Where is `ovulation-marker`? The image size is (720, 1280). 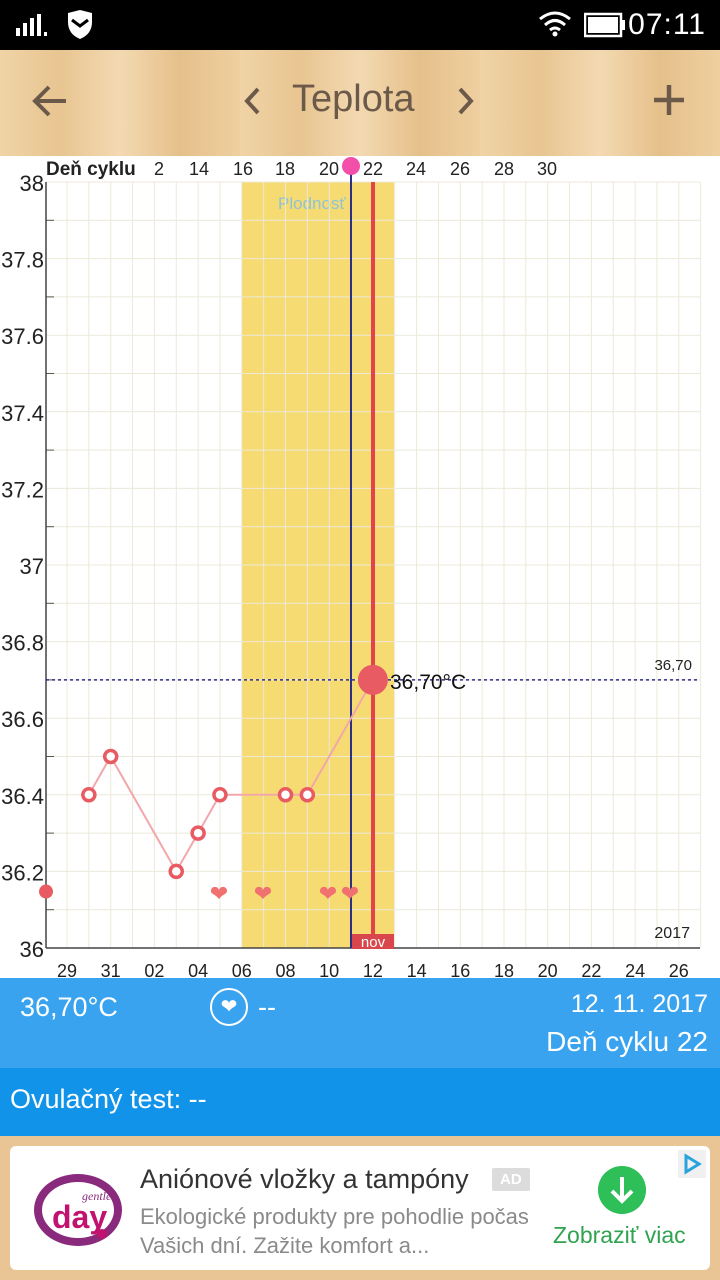
ovulation-marker is located at coordinates (351, 166).